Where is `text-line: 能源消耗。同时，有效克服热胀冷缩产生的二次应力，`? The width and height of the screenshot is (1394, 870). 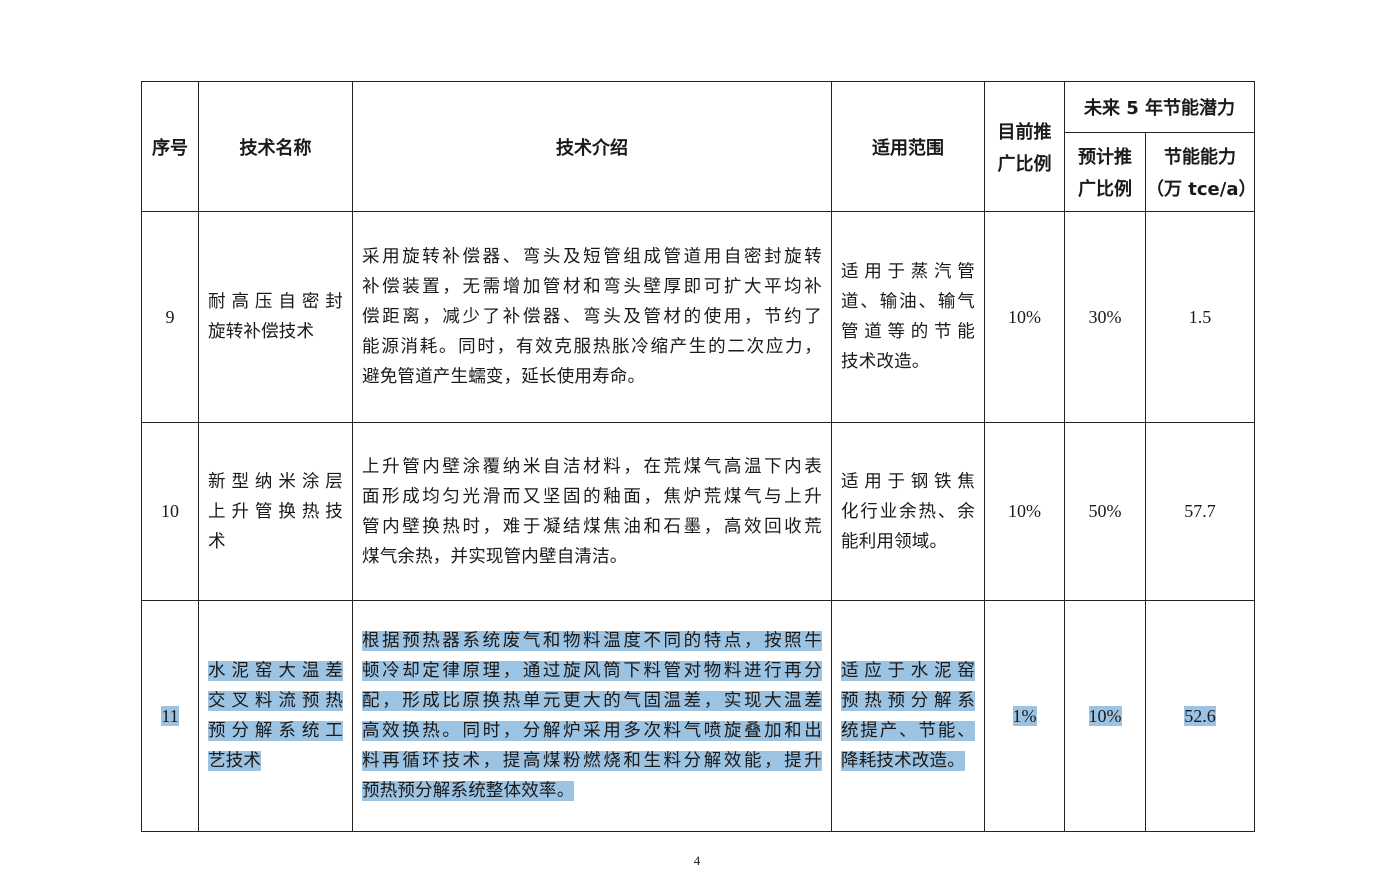 text-line: 能源消耗。同时，有效克服热胀冷缩产生的二次应力， is located at coordinates (592, 347).